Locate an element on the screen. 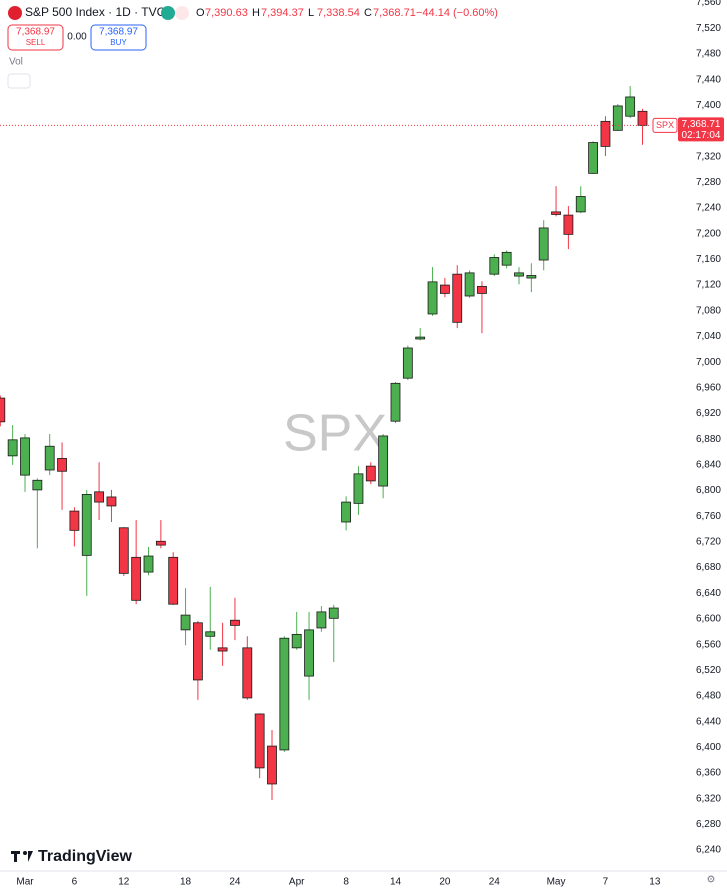 The width and height of the screenshot is (727, 892). badge-symbol-bg is located at coordinates (665, 125).